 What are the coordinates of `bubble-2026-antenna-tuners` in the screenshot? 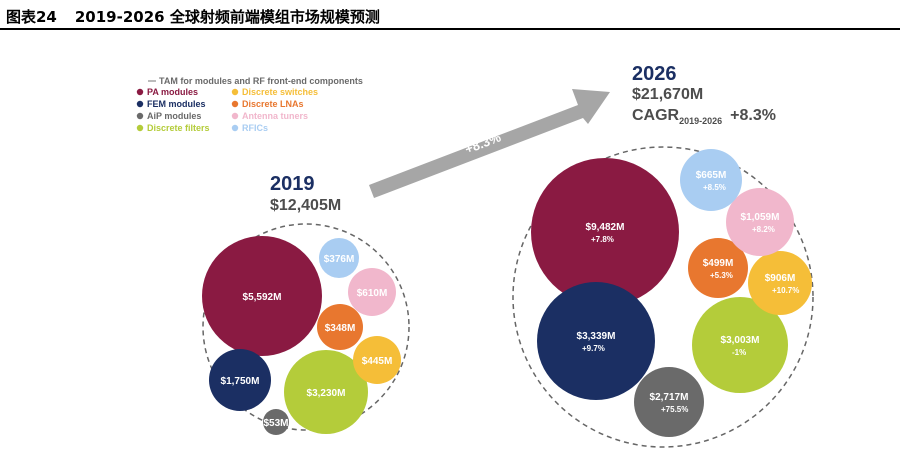 It's located at (760, 222).